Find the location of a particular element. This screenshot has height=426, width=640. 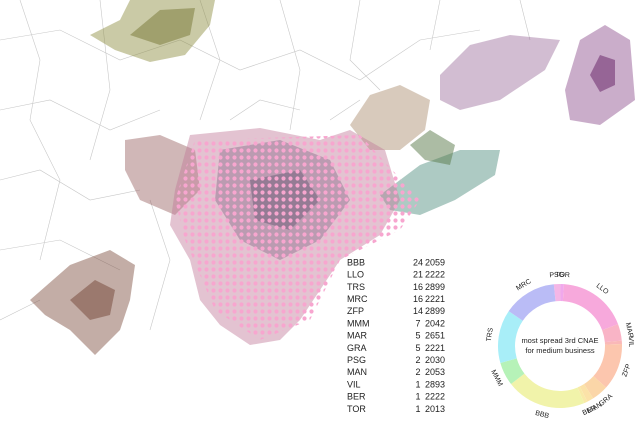

row-year: 2059 is located at coordinates (435, 262).